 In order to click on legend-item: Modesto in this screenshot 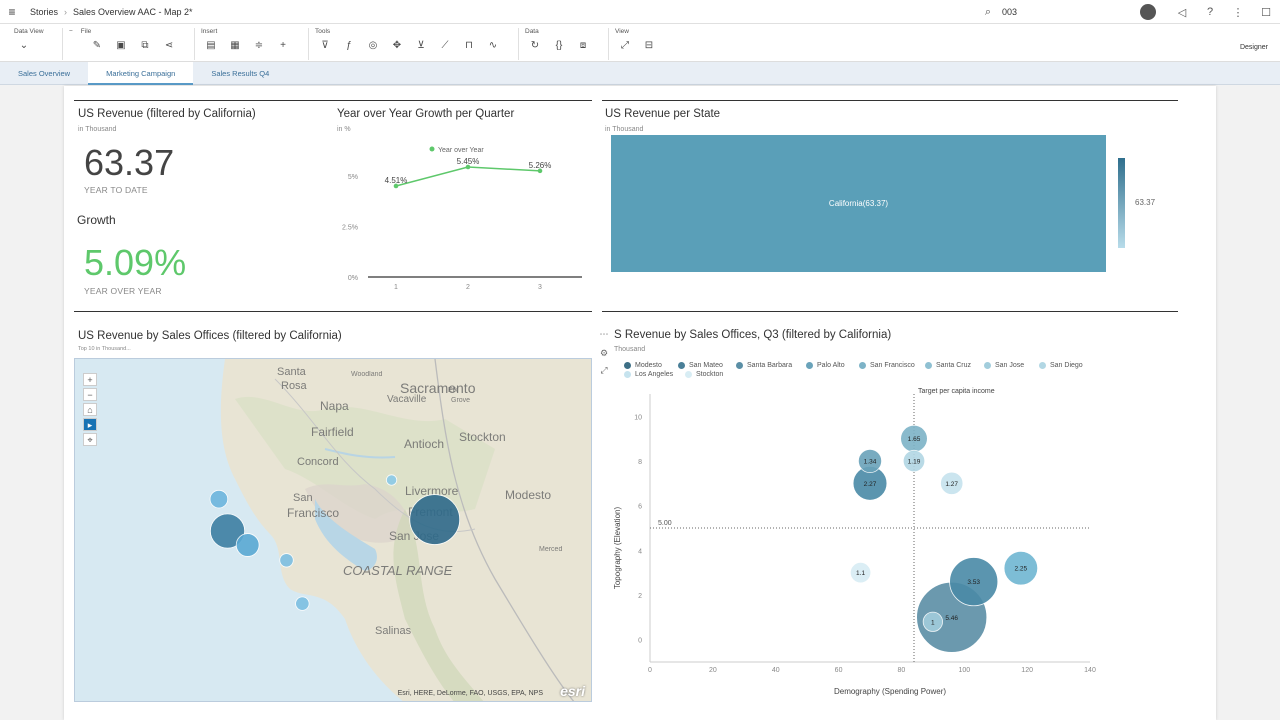, I will do `click(643, 365)`.